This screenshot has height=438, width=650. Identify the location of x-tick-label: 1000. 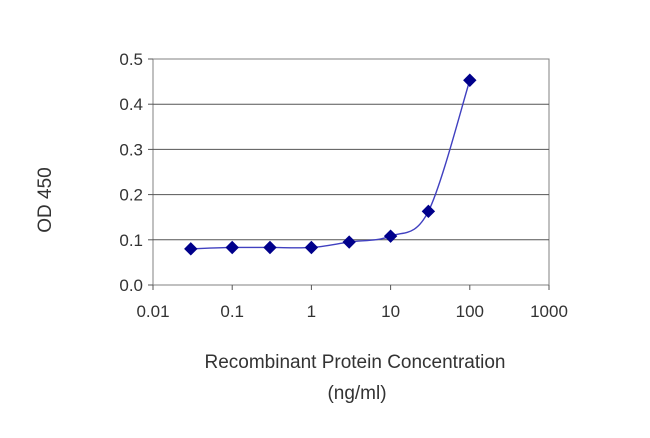
(549, 311).